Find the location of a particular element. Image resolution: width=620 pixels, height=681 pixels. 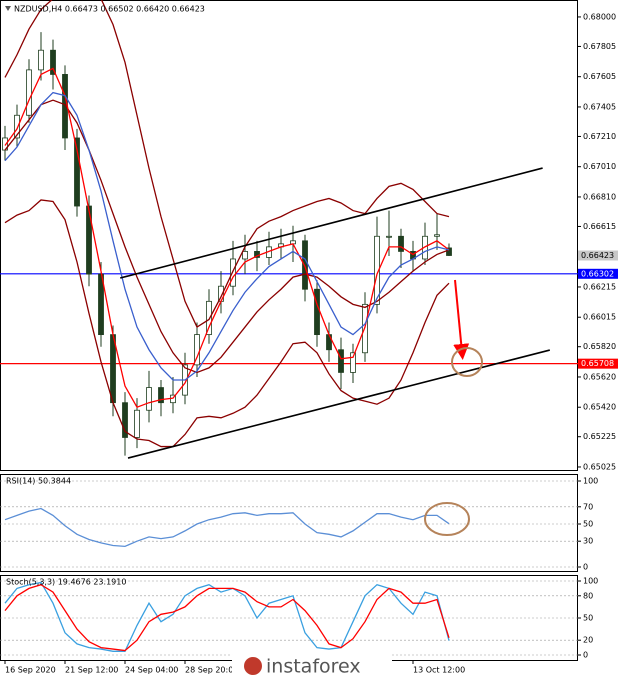

symbol-icon is located at coordinates (8, 8).